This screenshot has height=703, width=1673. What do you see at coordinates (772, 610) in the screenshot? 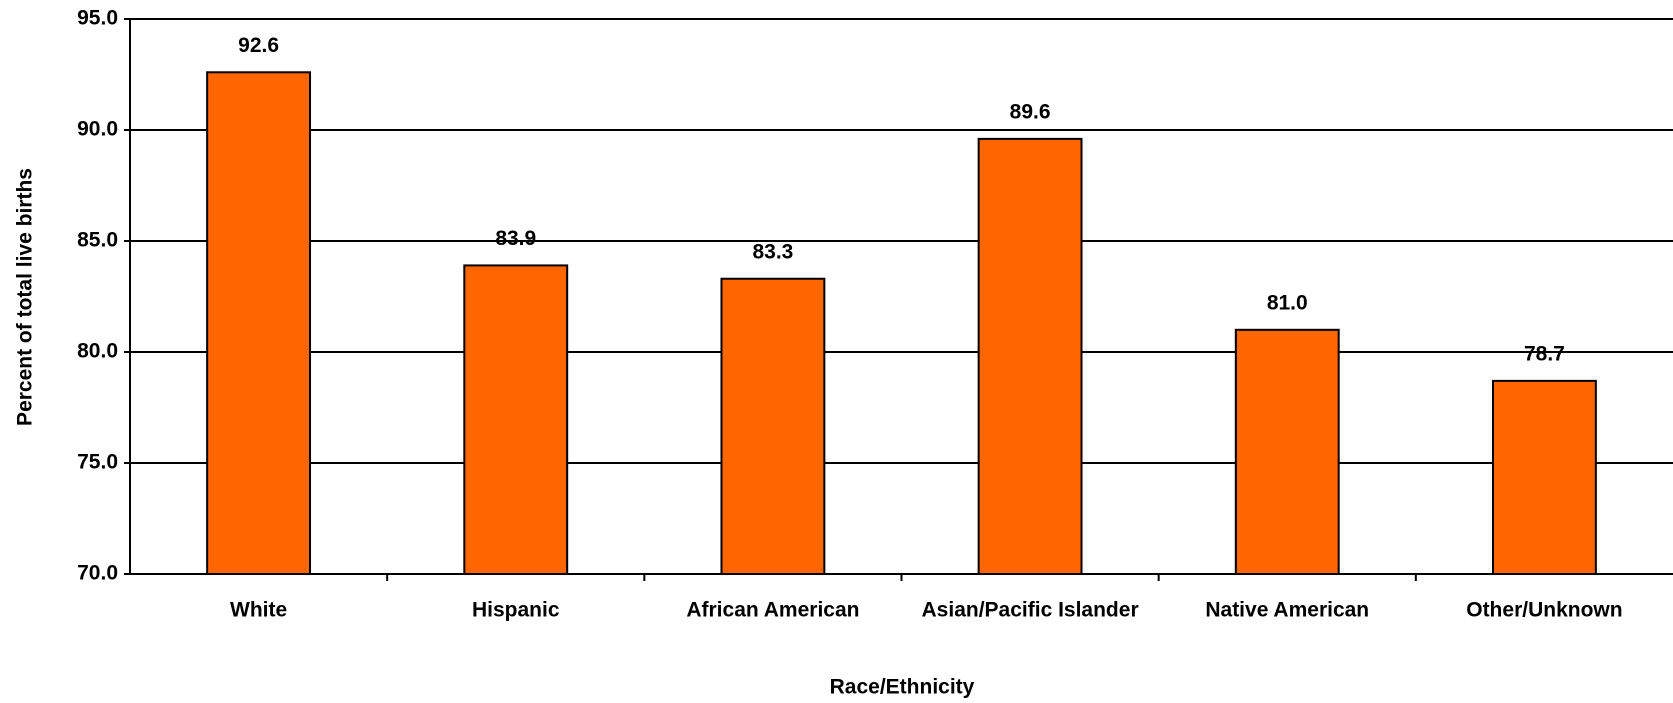
I see `x-tick-label: African American` at bounding box center [772, 610].